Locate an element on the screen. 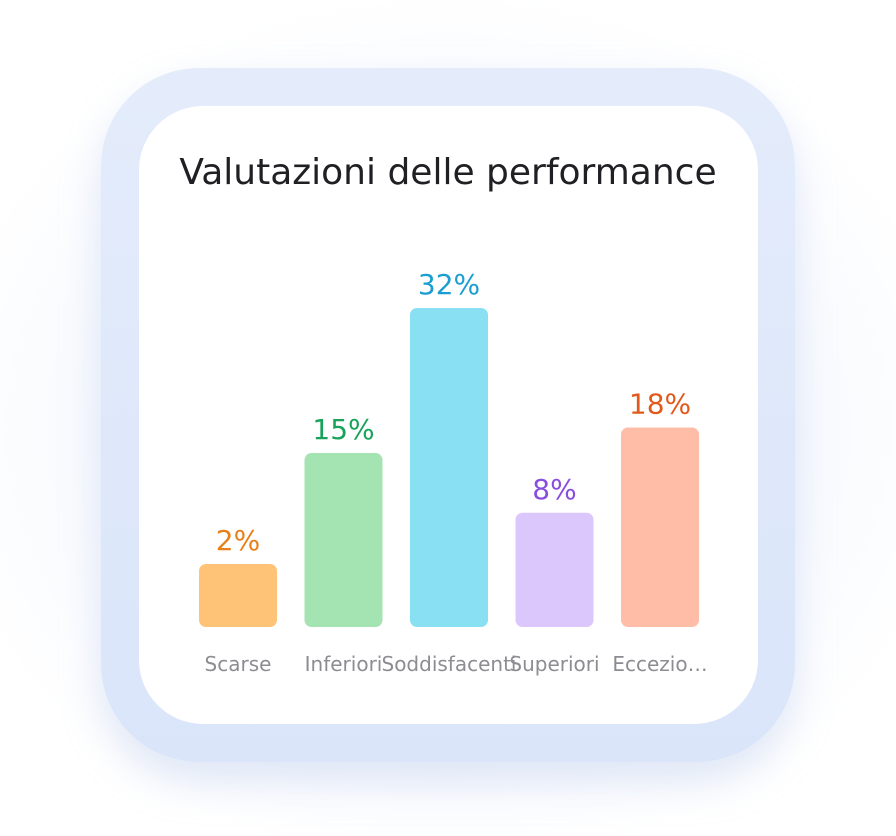 The height and width of the screenshot is (836, 896). category-label-soddisfacenti: Soddisfacenti is located at coordinates (449, 664).